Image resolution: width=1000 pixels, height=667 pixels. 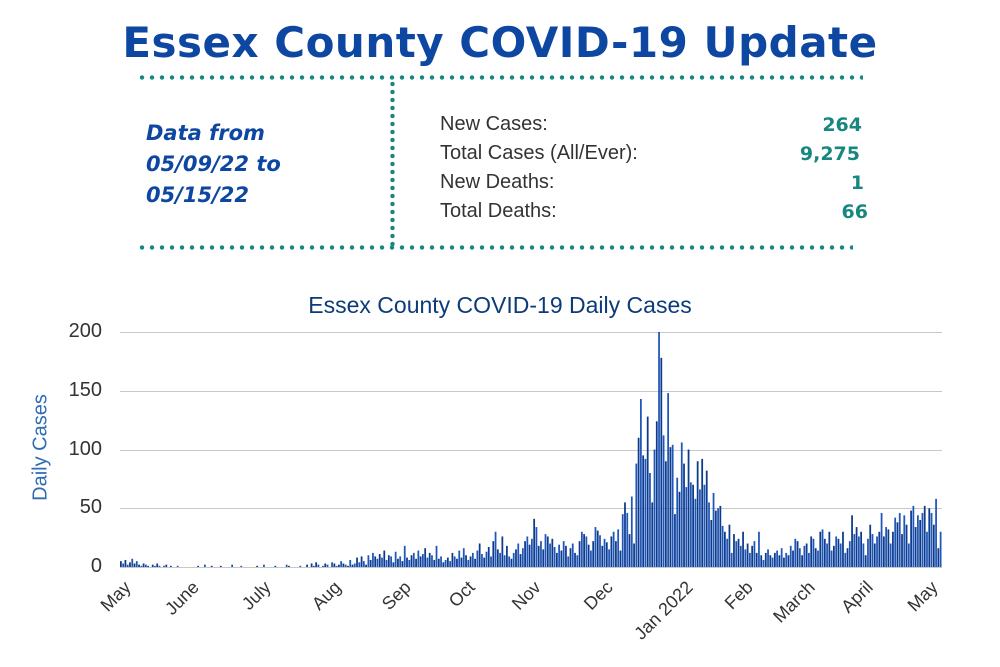 I want to click on stat-value: 9,275, so click(x=829, y=153).